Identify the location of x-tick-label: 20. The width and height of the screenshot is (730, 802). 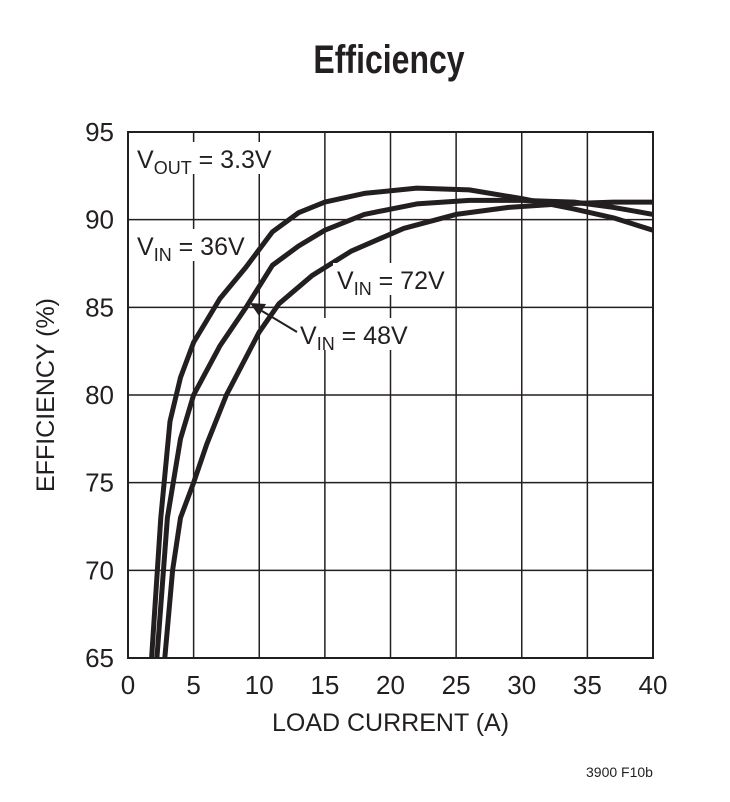
(390, 685).